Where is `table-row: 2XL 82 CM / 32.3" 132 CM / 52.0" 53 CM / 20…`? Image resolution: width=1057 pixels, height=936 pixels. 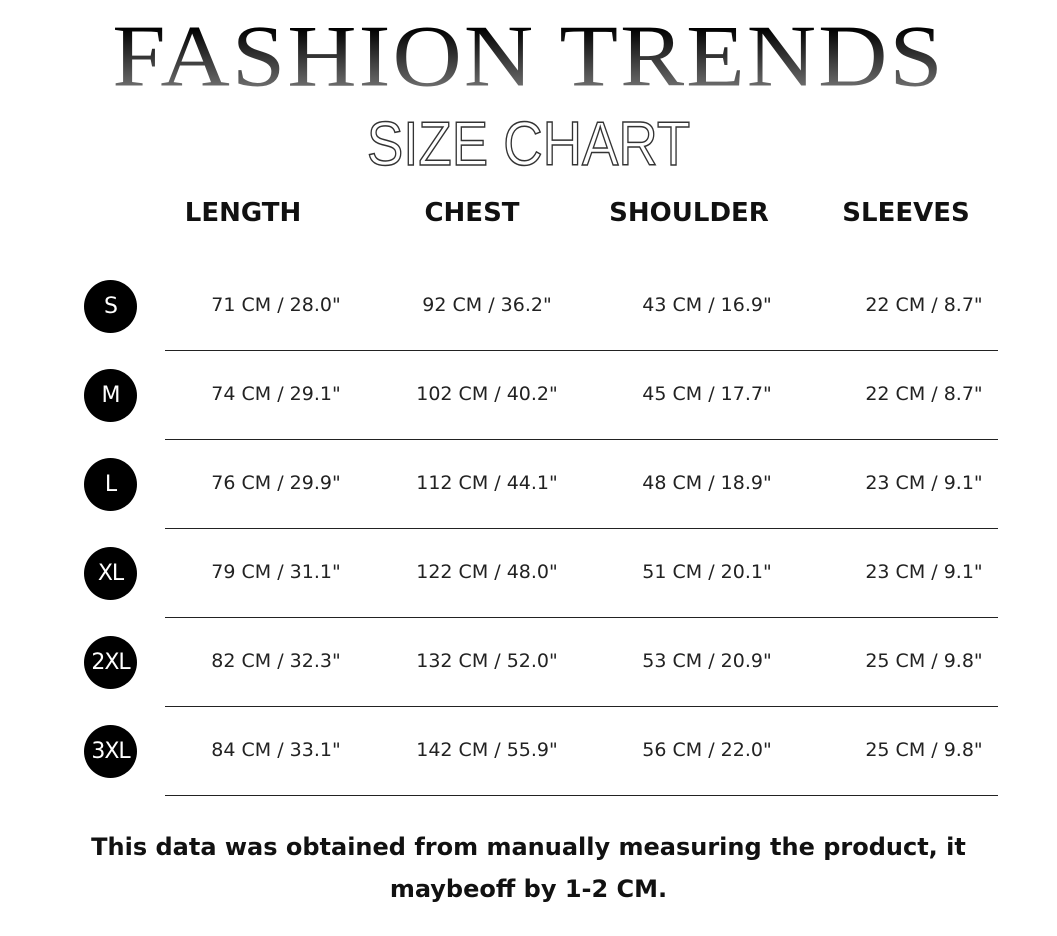 table-row: 2XL 82 CM / 32.3" 132 CM / 52.0" 53 CM / 20… is located at coordinates (528, 693).